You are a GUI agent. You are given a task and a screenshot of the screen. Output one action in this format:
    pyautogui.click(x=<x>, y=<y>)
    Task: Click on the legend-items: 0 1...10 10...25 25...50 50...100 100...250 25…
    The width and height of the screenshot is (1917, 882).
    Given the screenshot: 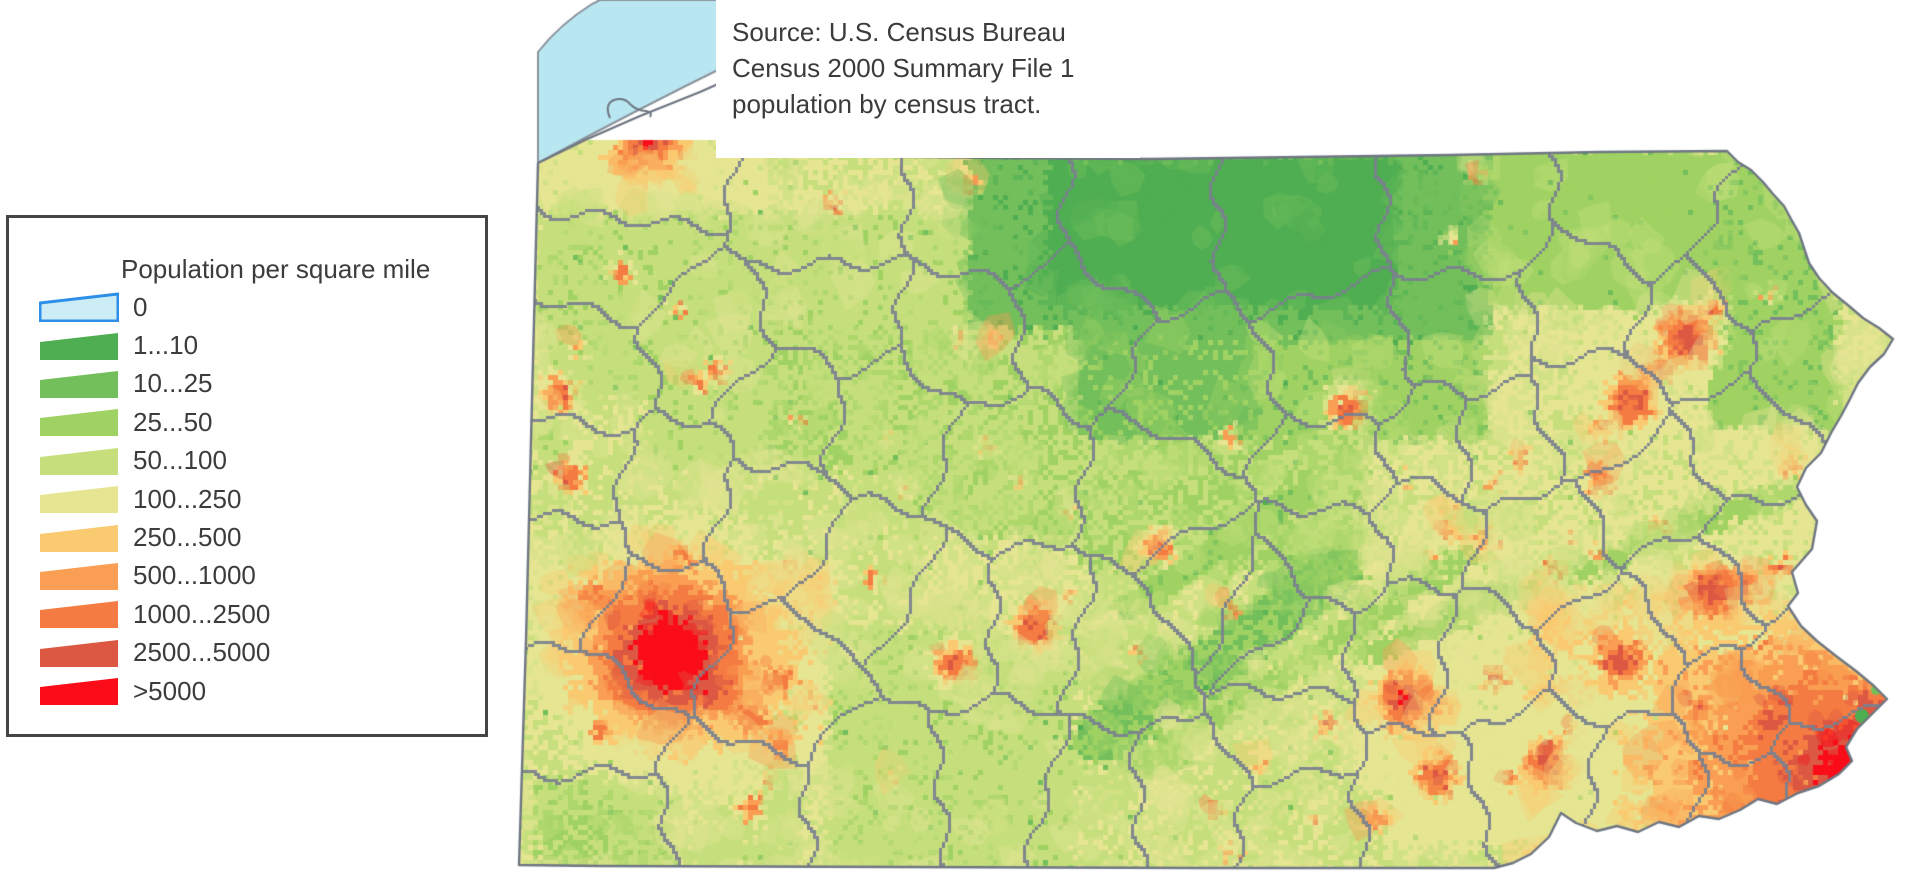 What is the action you would take?
    pyautogui.click(x=247, y=499)
    